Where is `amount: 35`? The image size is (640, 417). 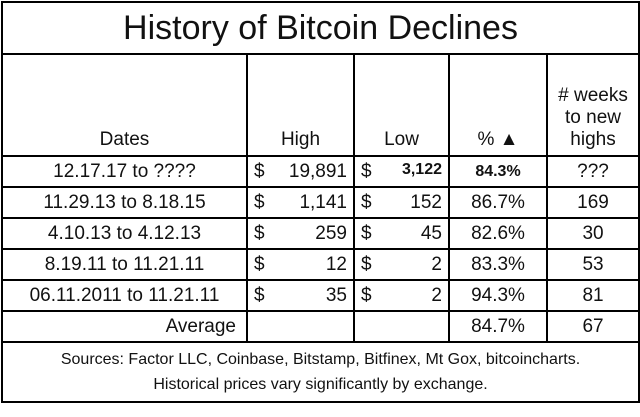 amount: 35 is located at coordinates (336, 295).